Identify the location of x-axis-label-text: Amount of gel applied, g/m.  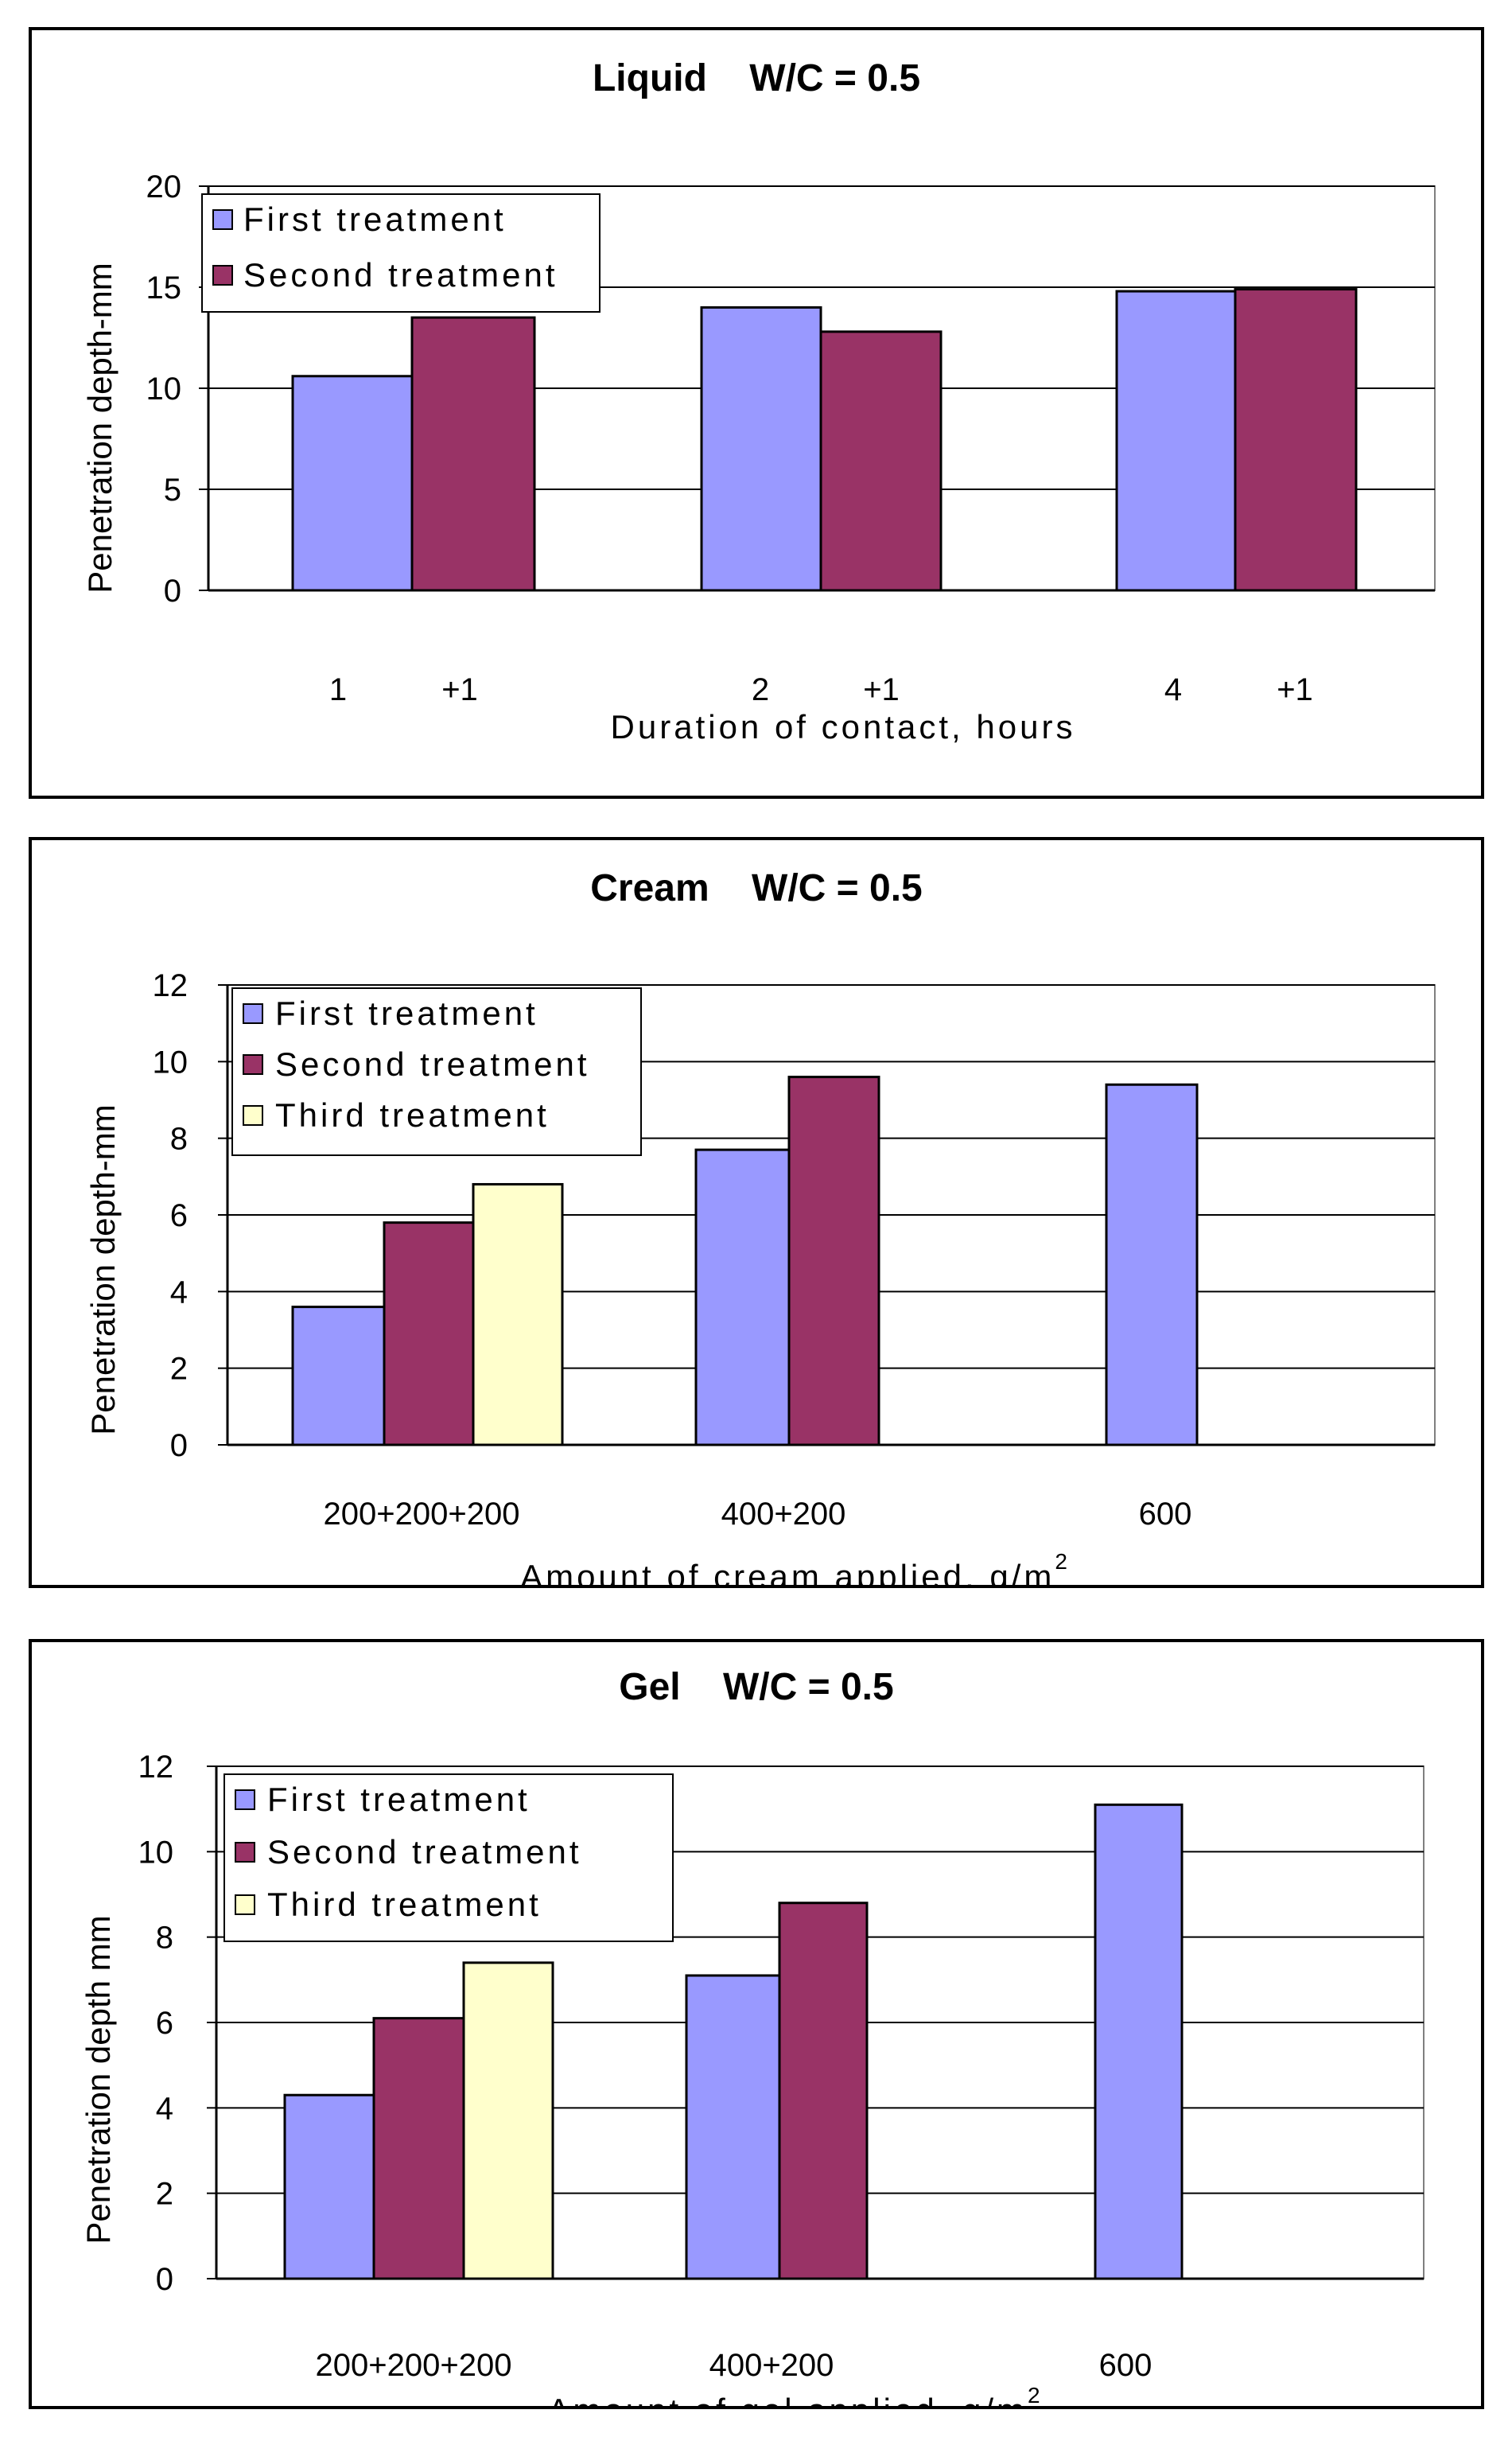
(788, 2399).